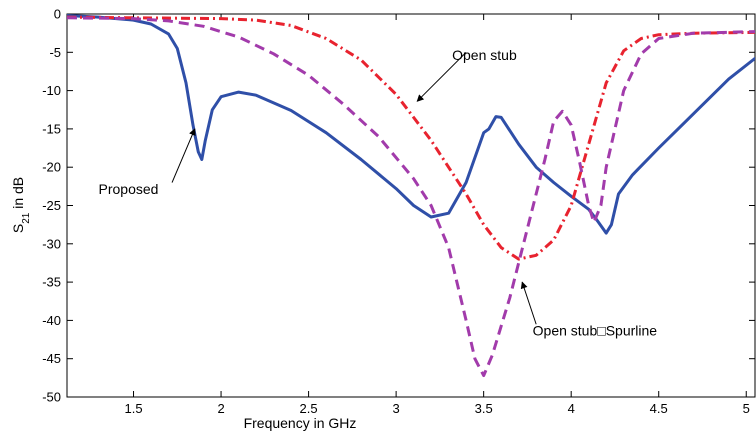 The width and height of the screenshot is (756, 433). What do you see at coordinates (18, 195) in the screenshot?
I see `y-axis-label-rest: in dB` at bounding box center [18, 195].